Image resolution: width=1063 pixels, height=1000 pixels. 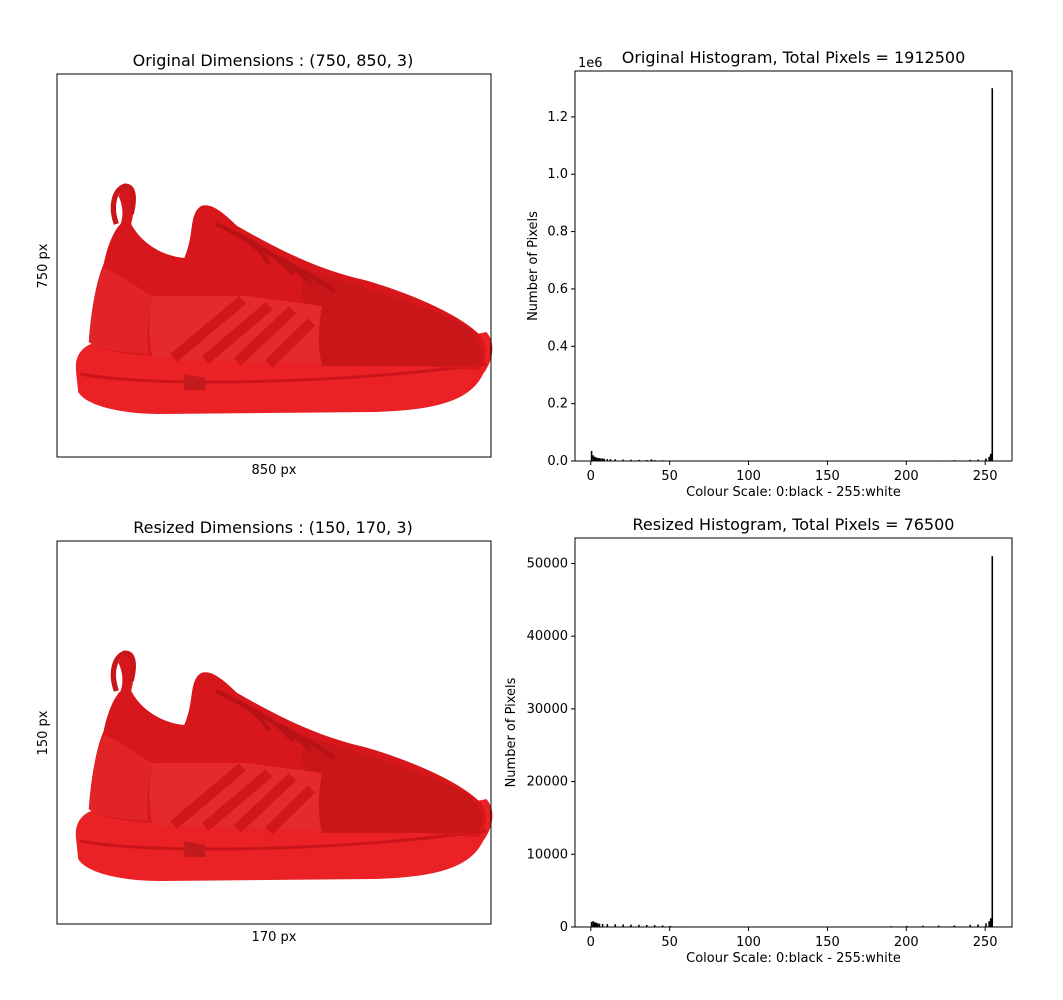 I want to click on original-y-offset-text: 1e6, so click(x=590, y=63).